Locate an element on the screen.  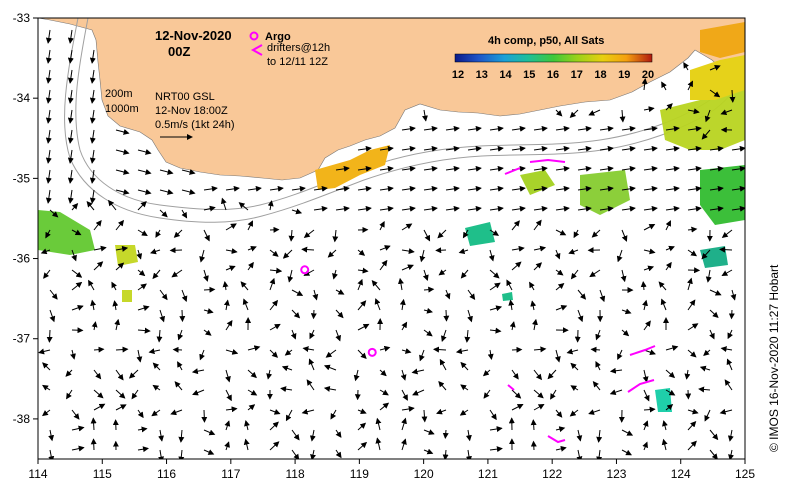
colorbar-tick-label: 12 is located at coordinates (458, 75).